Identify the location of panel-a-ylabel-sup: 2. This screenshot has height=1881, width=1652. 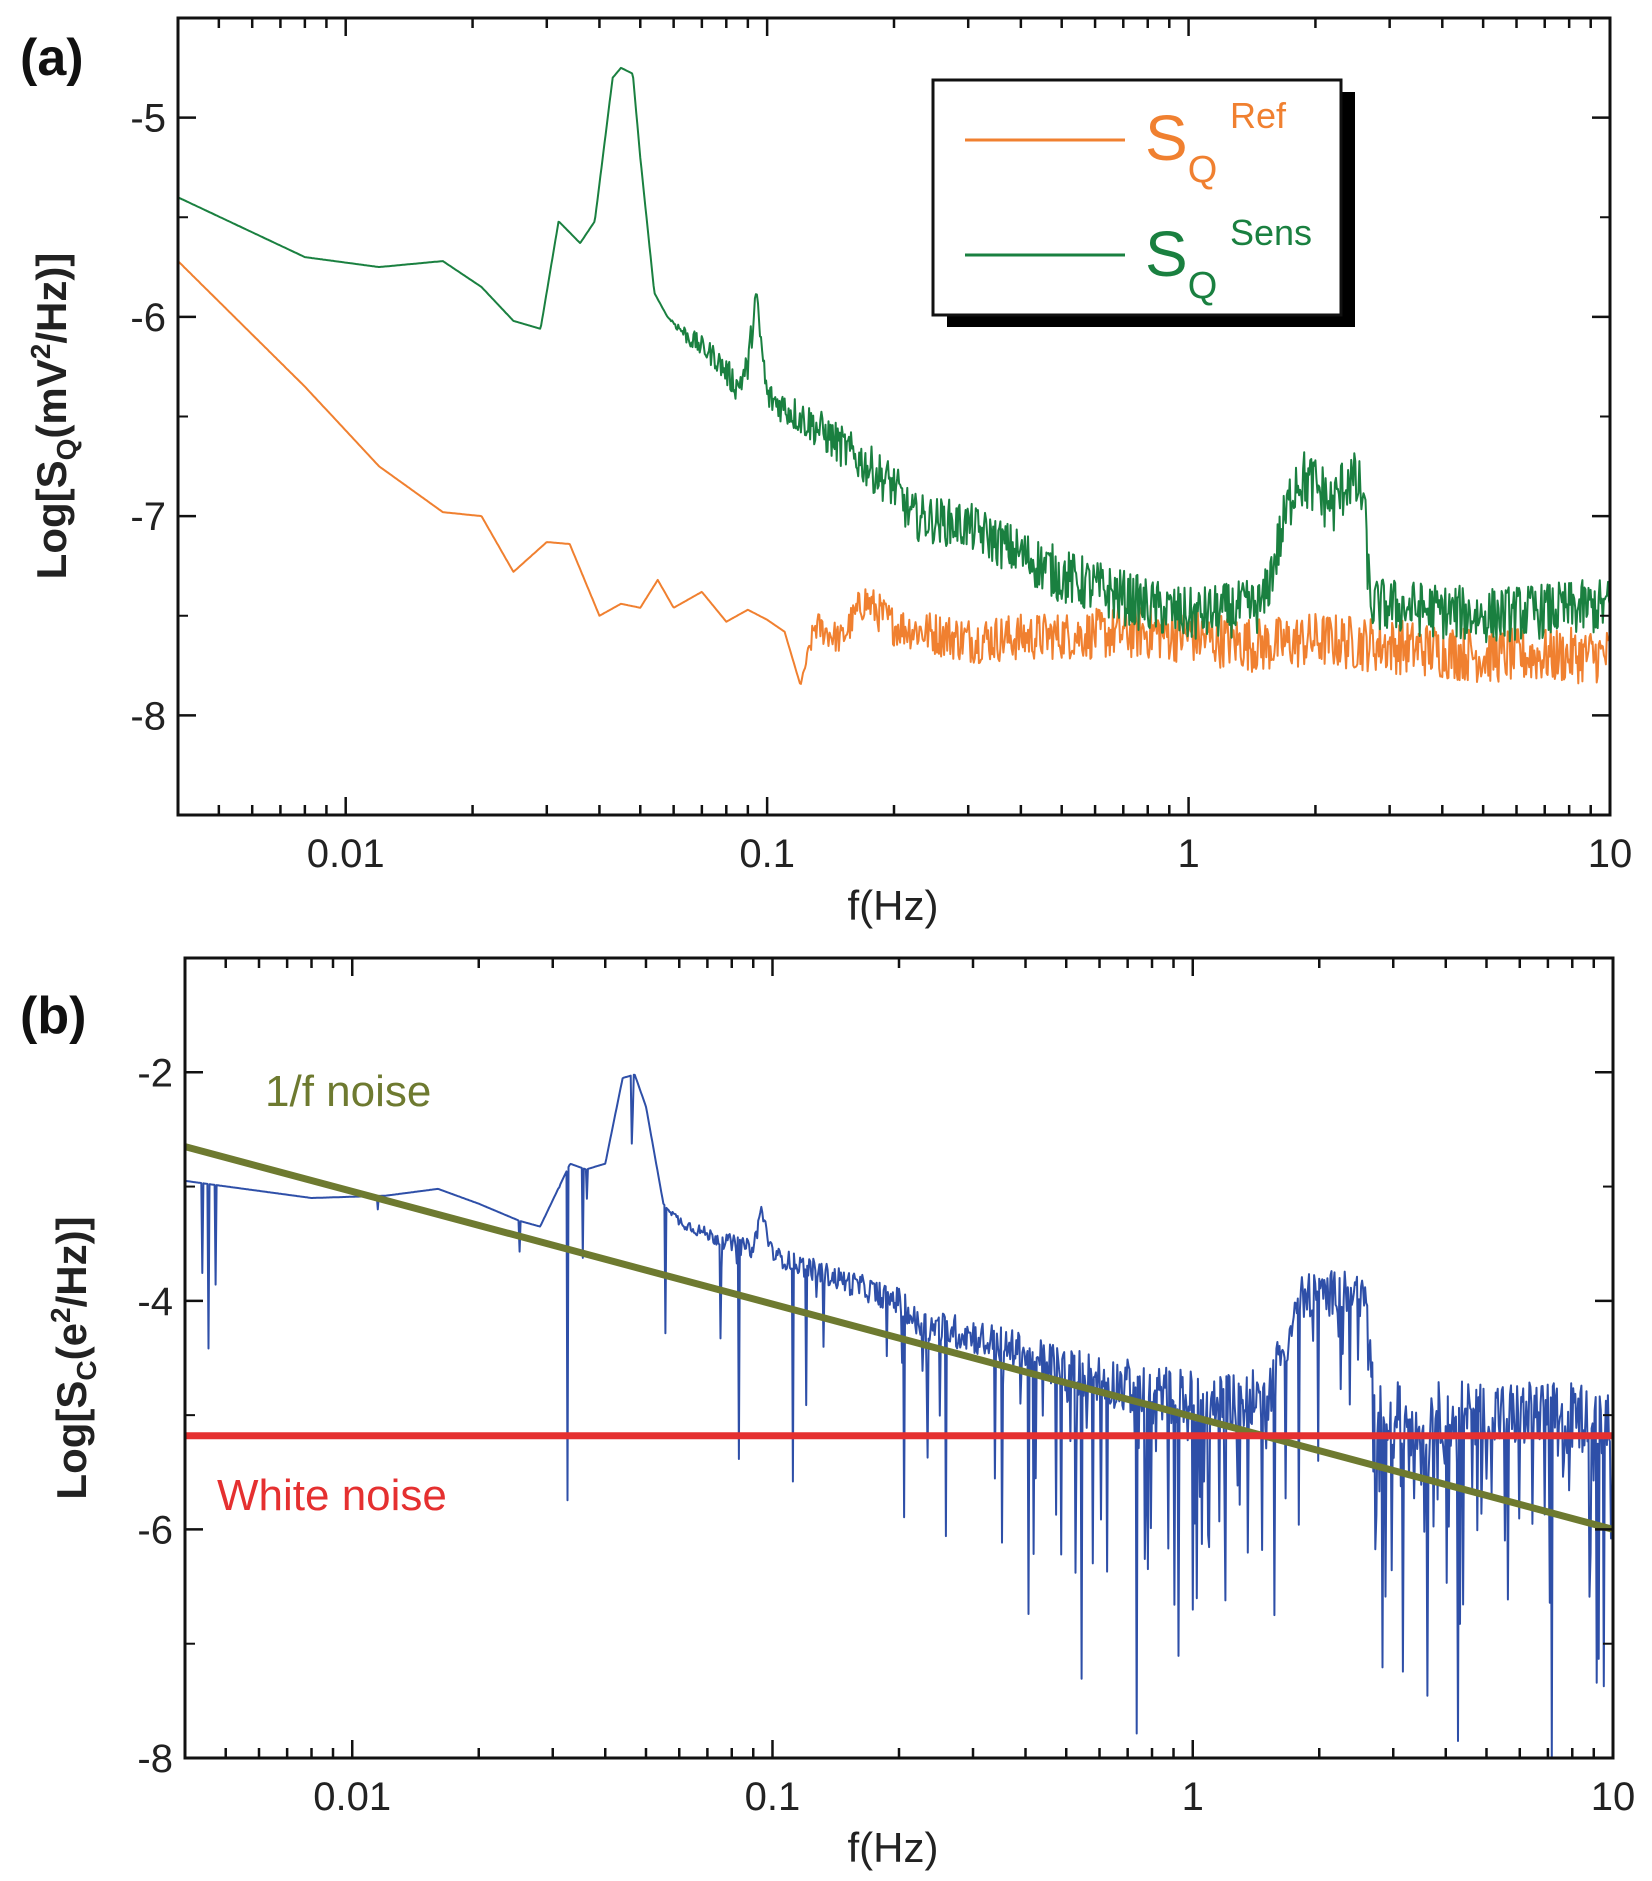
(40, 352).